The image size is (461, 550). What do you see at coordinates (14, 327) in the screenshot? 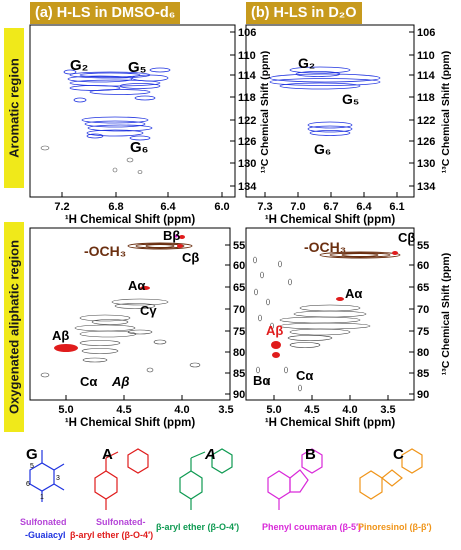
I see `aliphatic-region-label: Oxygenated aliphatic region` at bounding box center [14, 327].